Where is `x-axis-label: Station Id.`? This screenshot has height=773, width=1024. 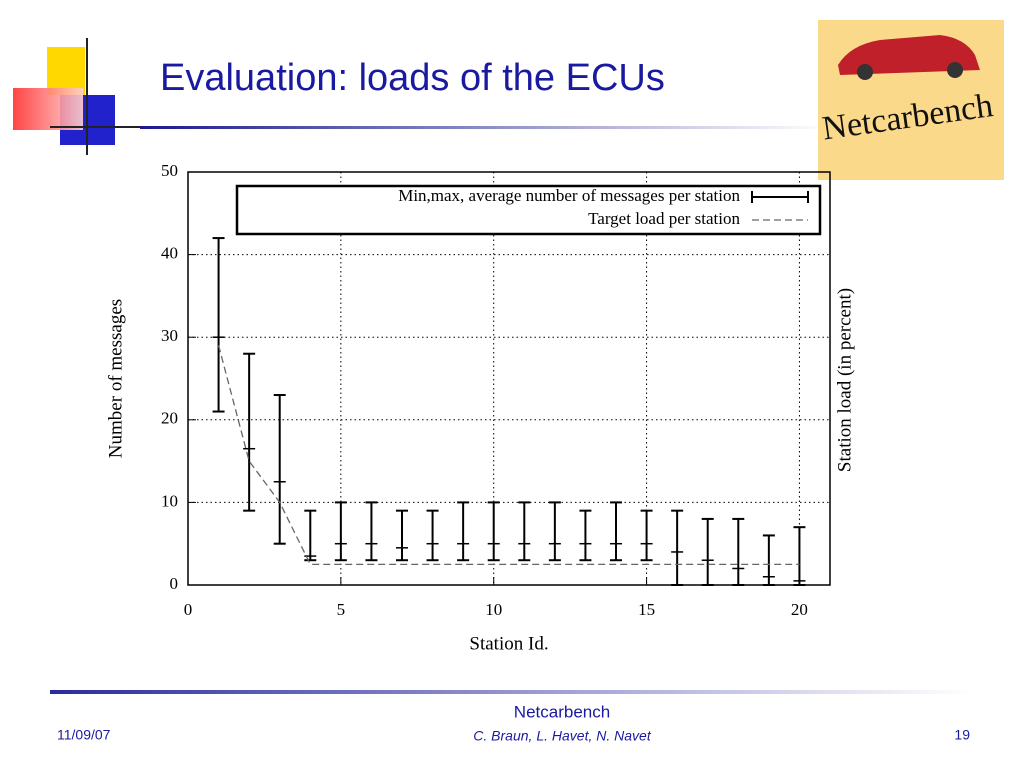
x-axis-label: Station Id. is located at coordinates (508, 643).